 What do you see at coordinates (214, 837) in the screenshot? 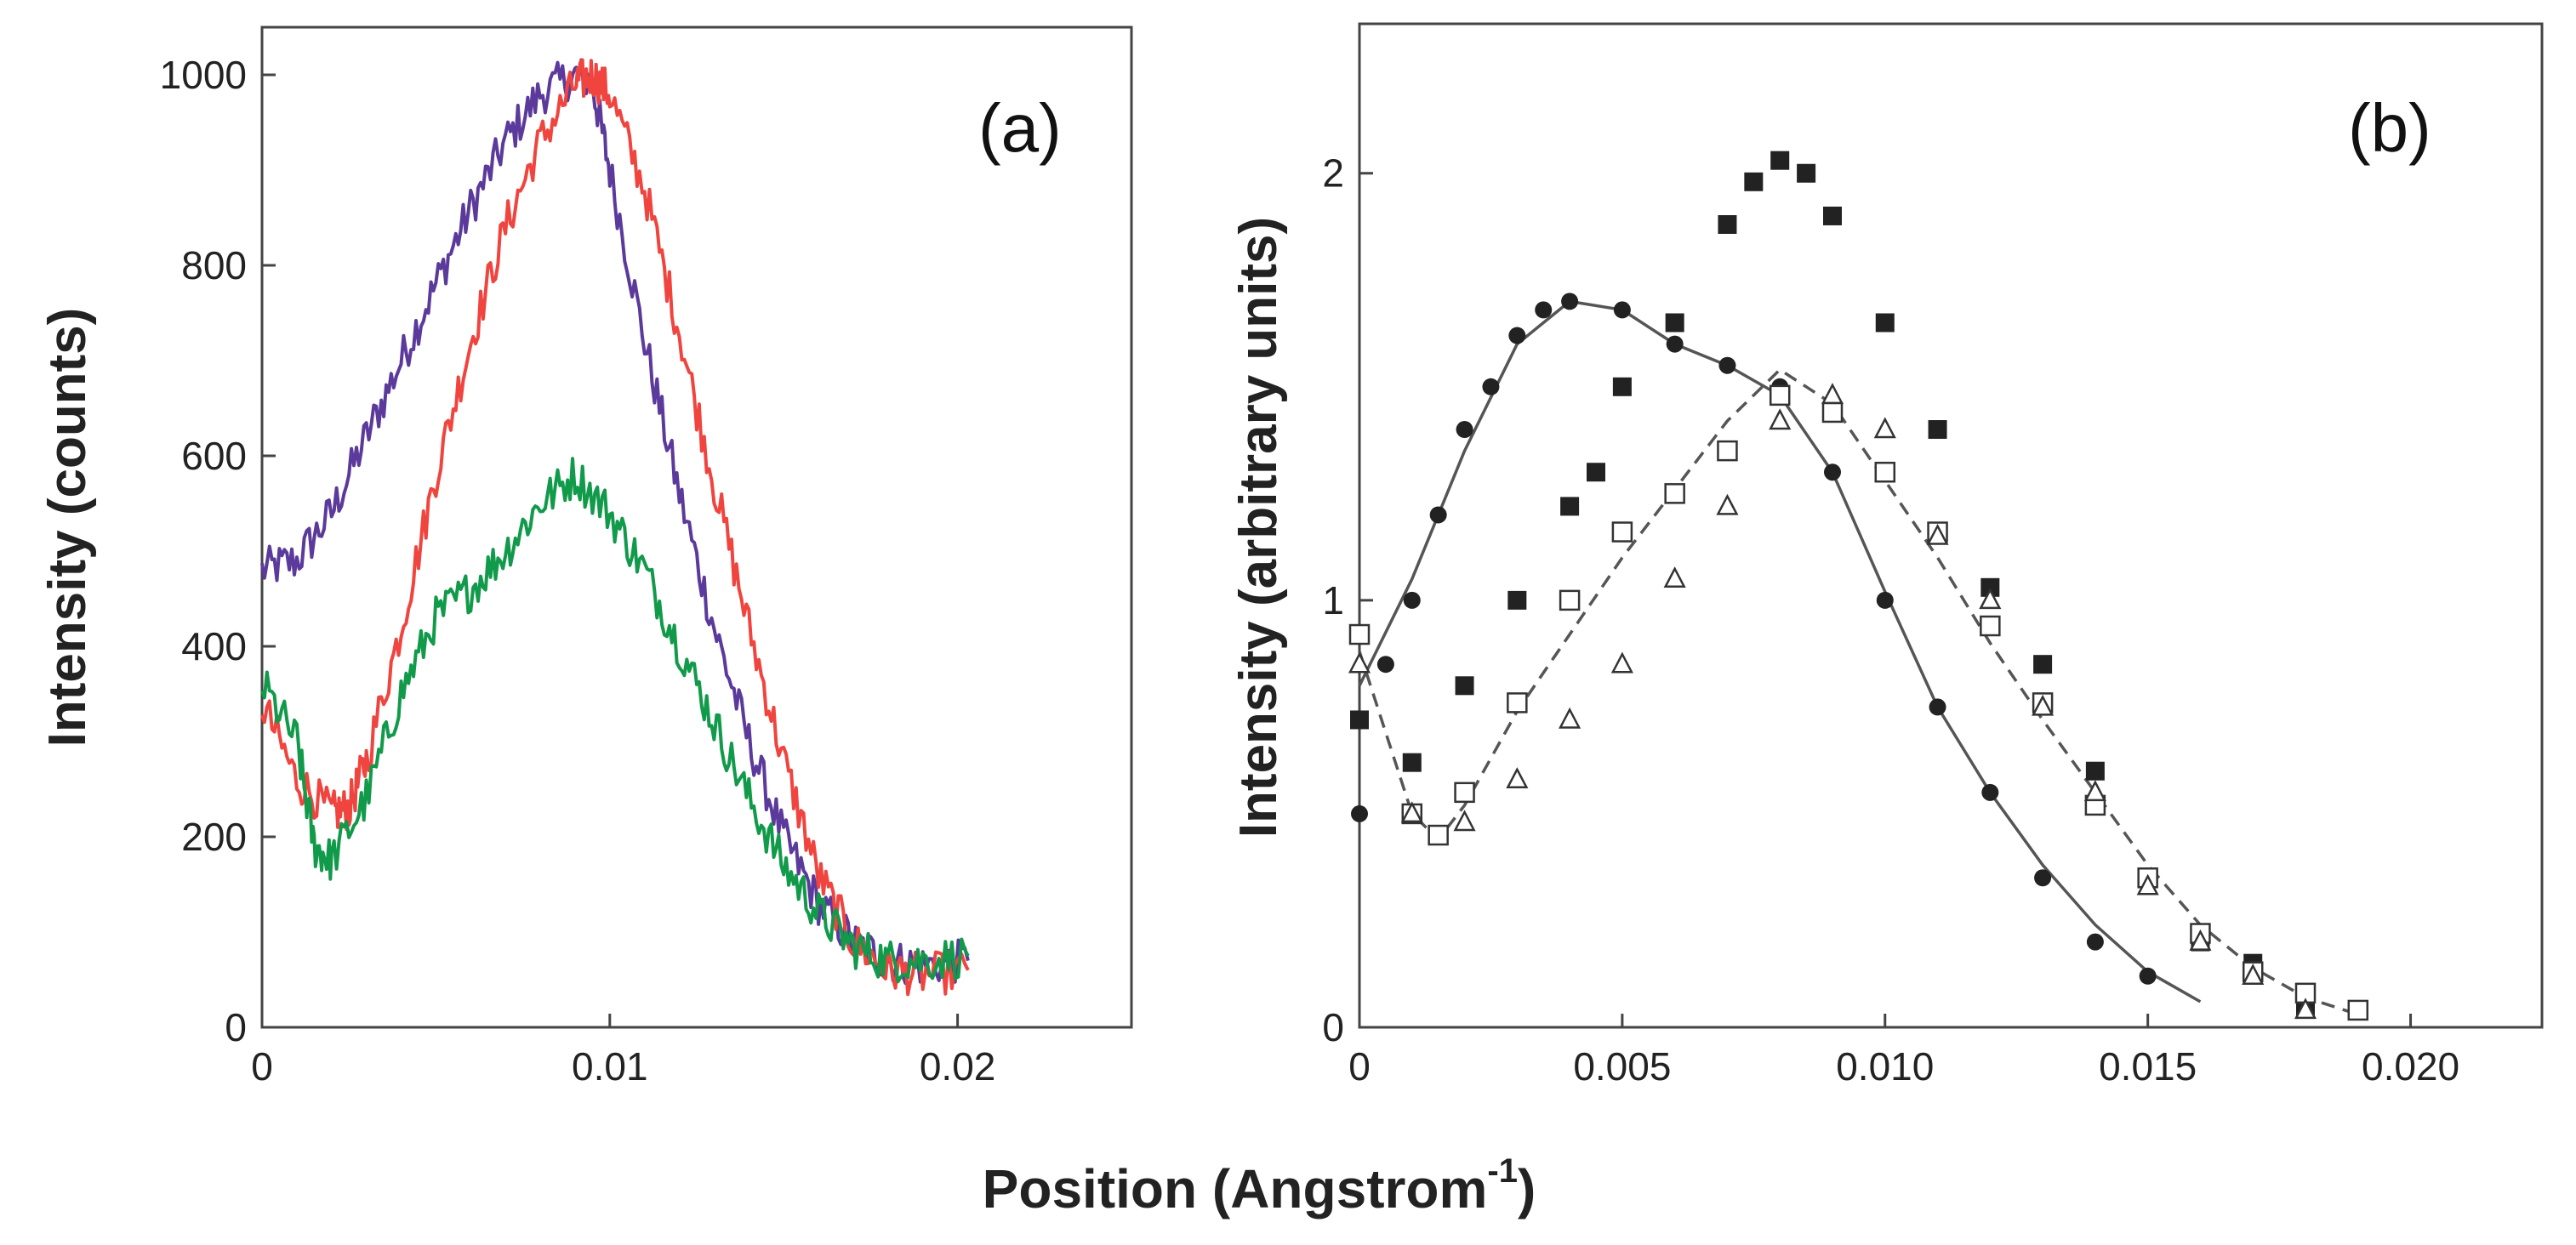
I see `panel-a-y-tick-label: 200` at bounding box center [214, 837].